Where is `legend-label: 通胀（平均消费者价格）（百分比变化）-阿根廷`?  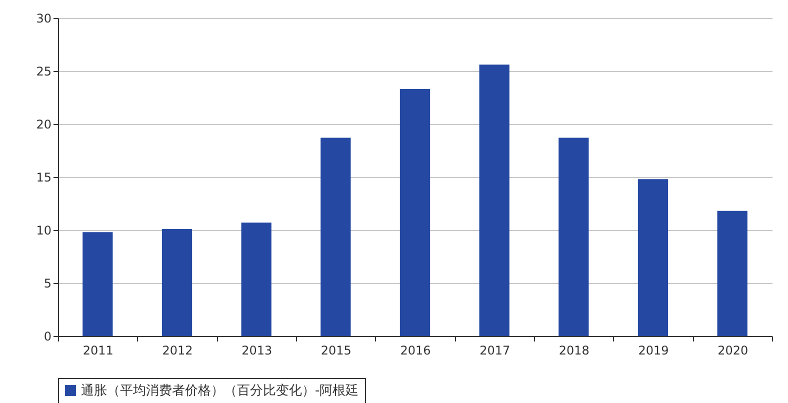 legend-label: 通胀（平均消费者价格）（百分比变化）-阿根廷 is located at coordinates (220, 391).